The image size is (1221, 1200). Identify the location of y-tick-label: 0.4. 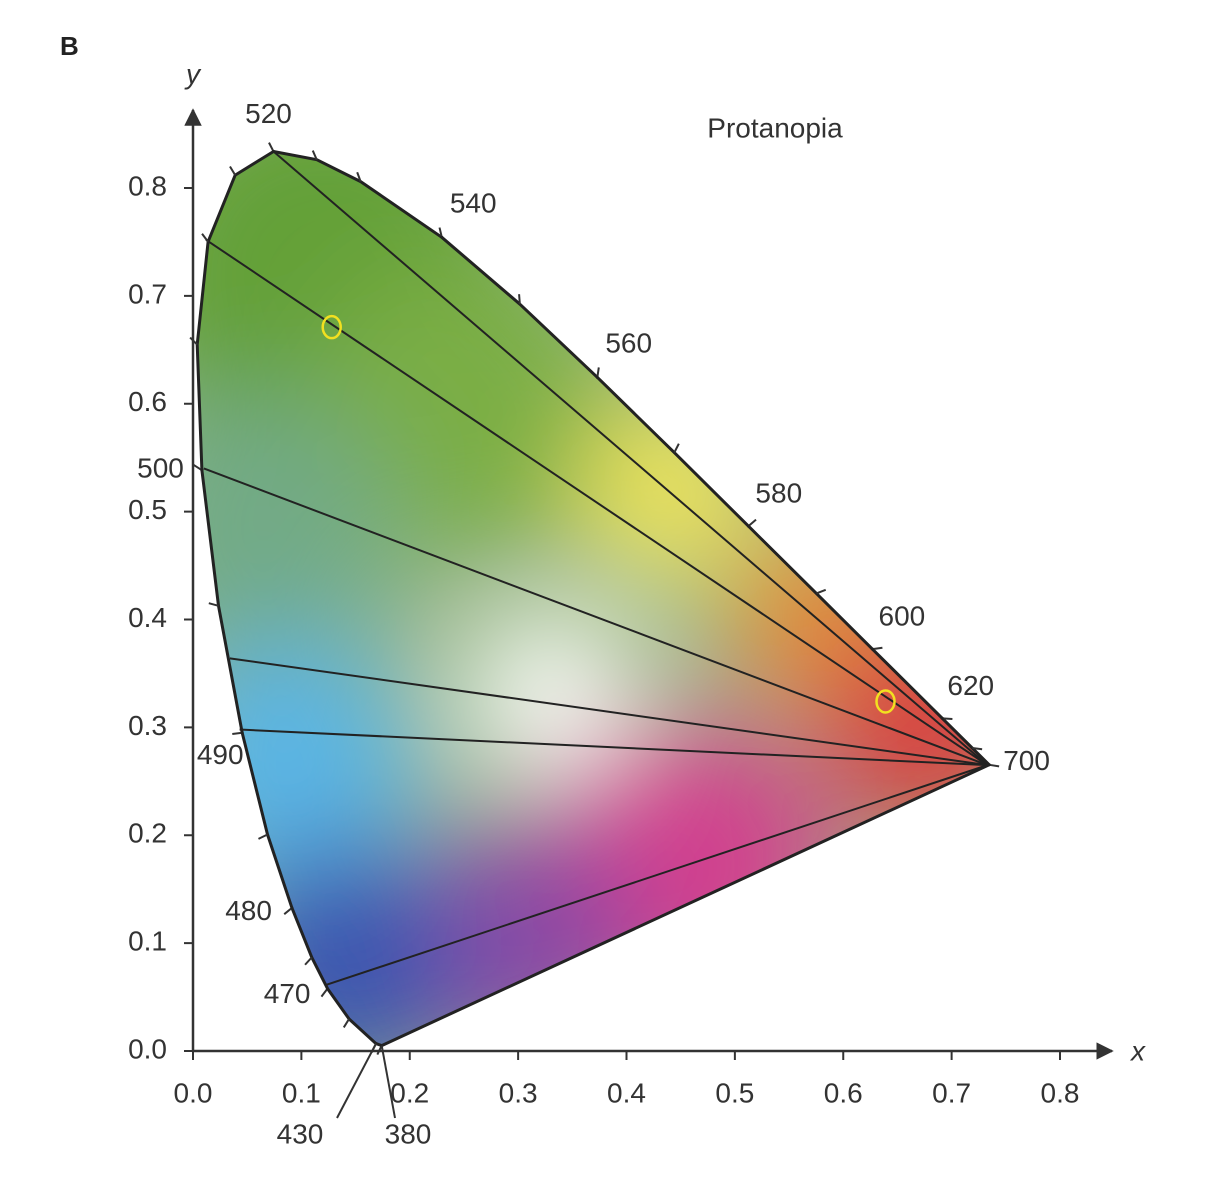
(147, 617).